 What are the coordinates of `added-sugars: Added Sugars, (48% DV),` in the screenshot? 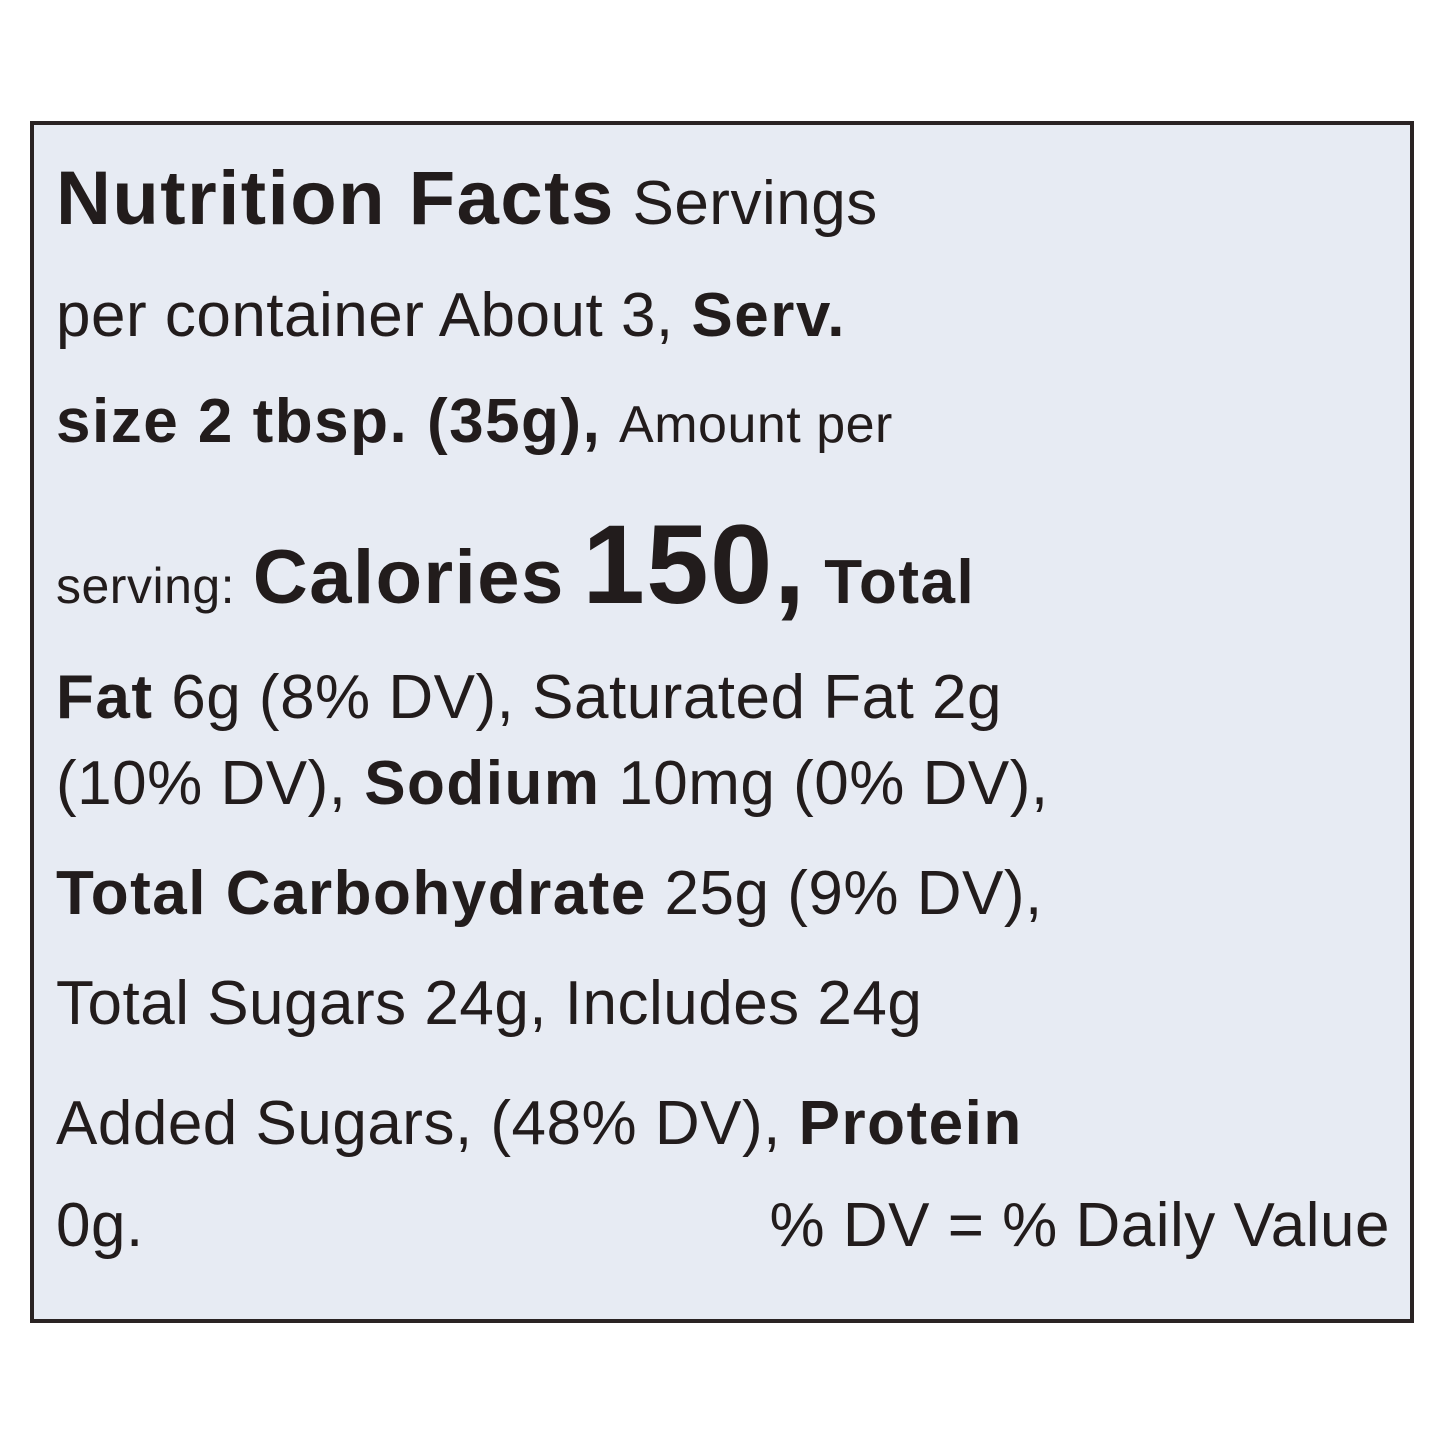 It's located at (418, 1123).